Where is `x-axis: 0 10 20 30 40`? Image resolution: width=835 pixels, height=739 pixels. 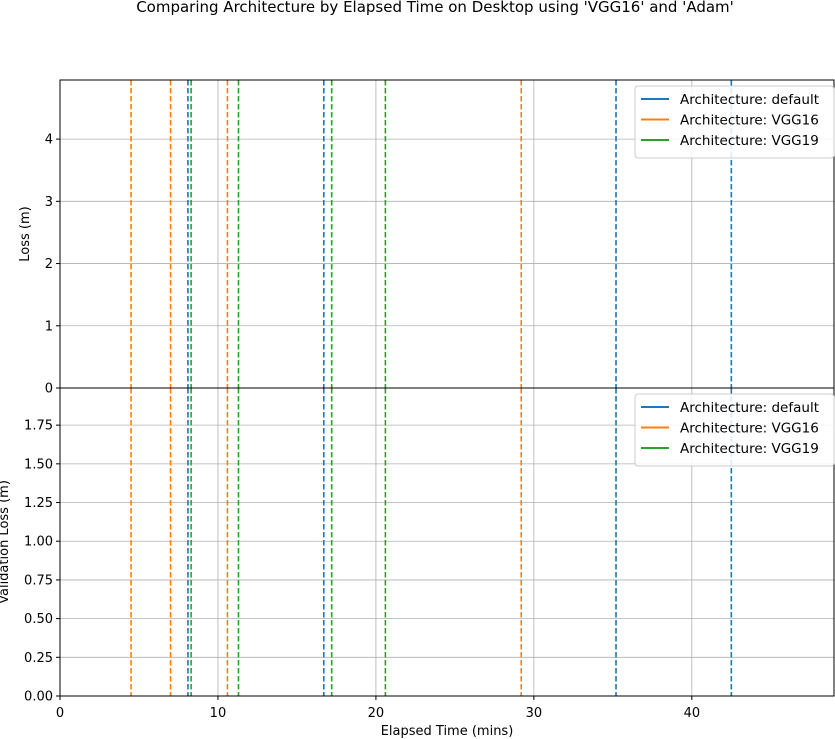 x-axis: 0 10 20 30 40 is located at coordinates (378, 708).